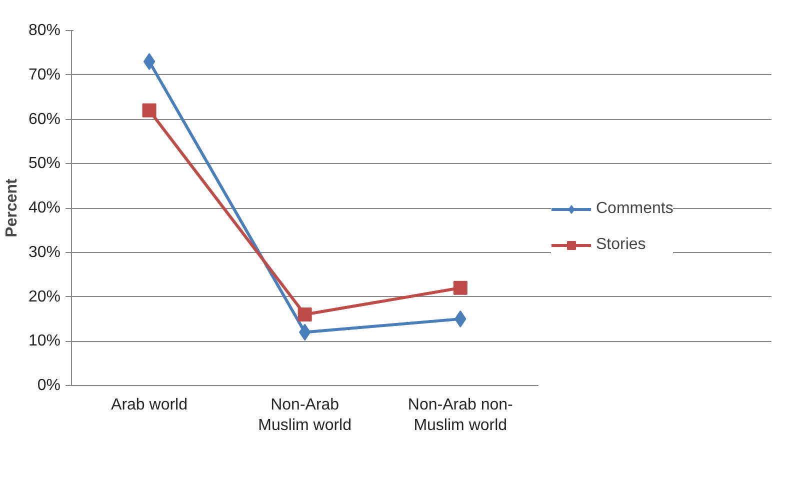 Image resolution: width=802 pixels, height=484 pixels. Describe the element at coordinates (149, 405) in the screenshot. I see `x-tick-label: Arab world` at that location.